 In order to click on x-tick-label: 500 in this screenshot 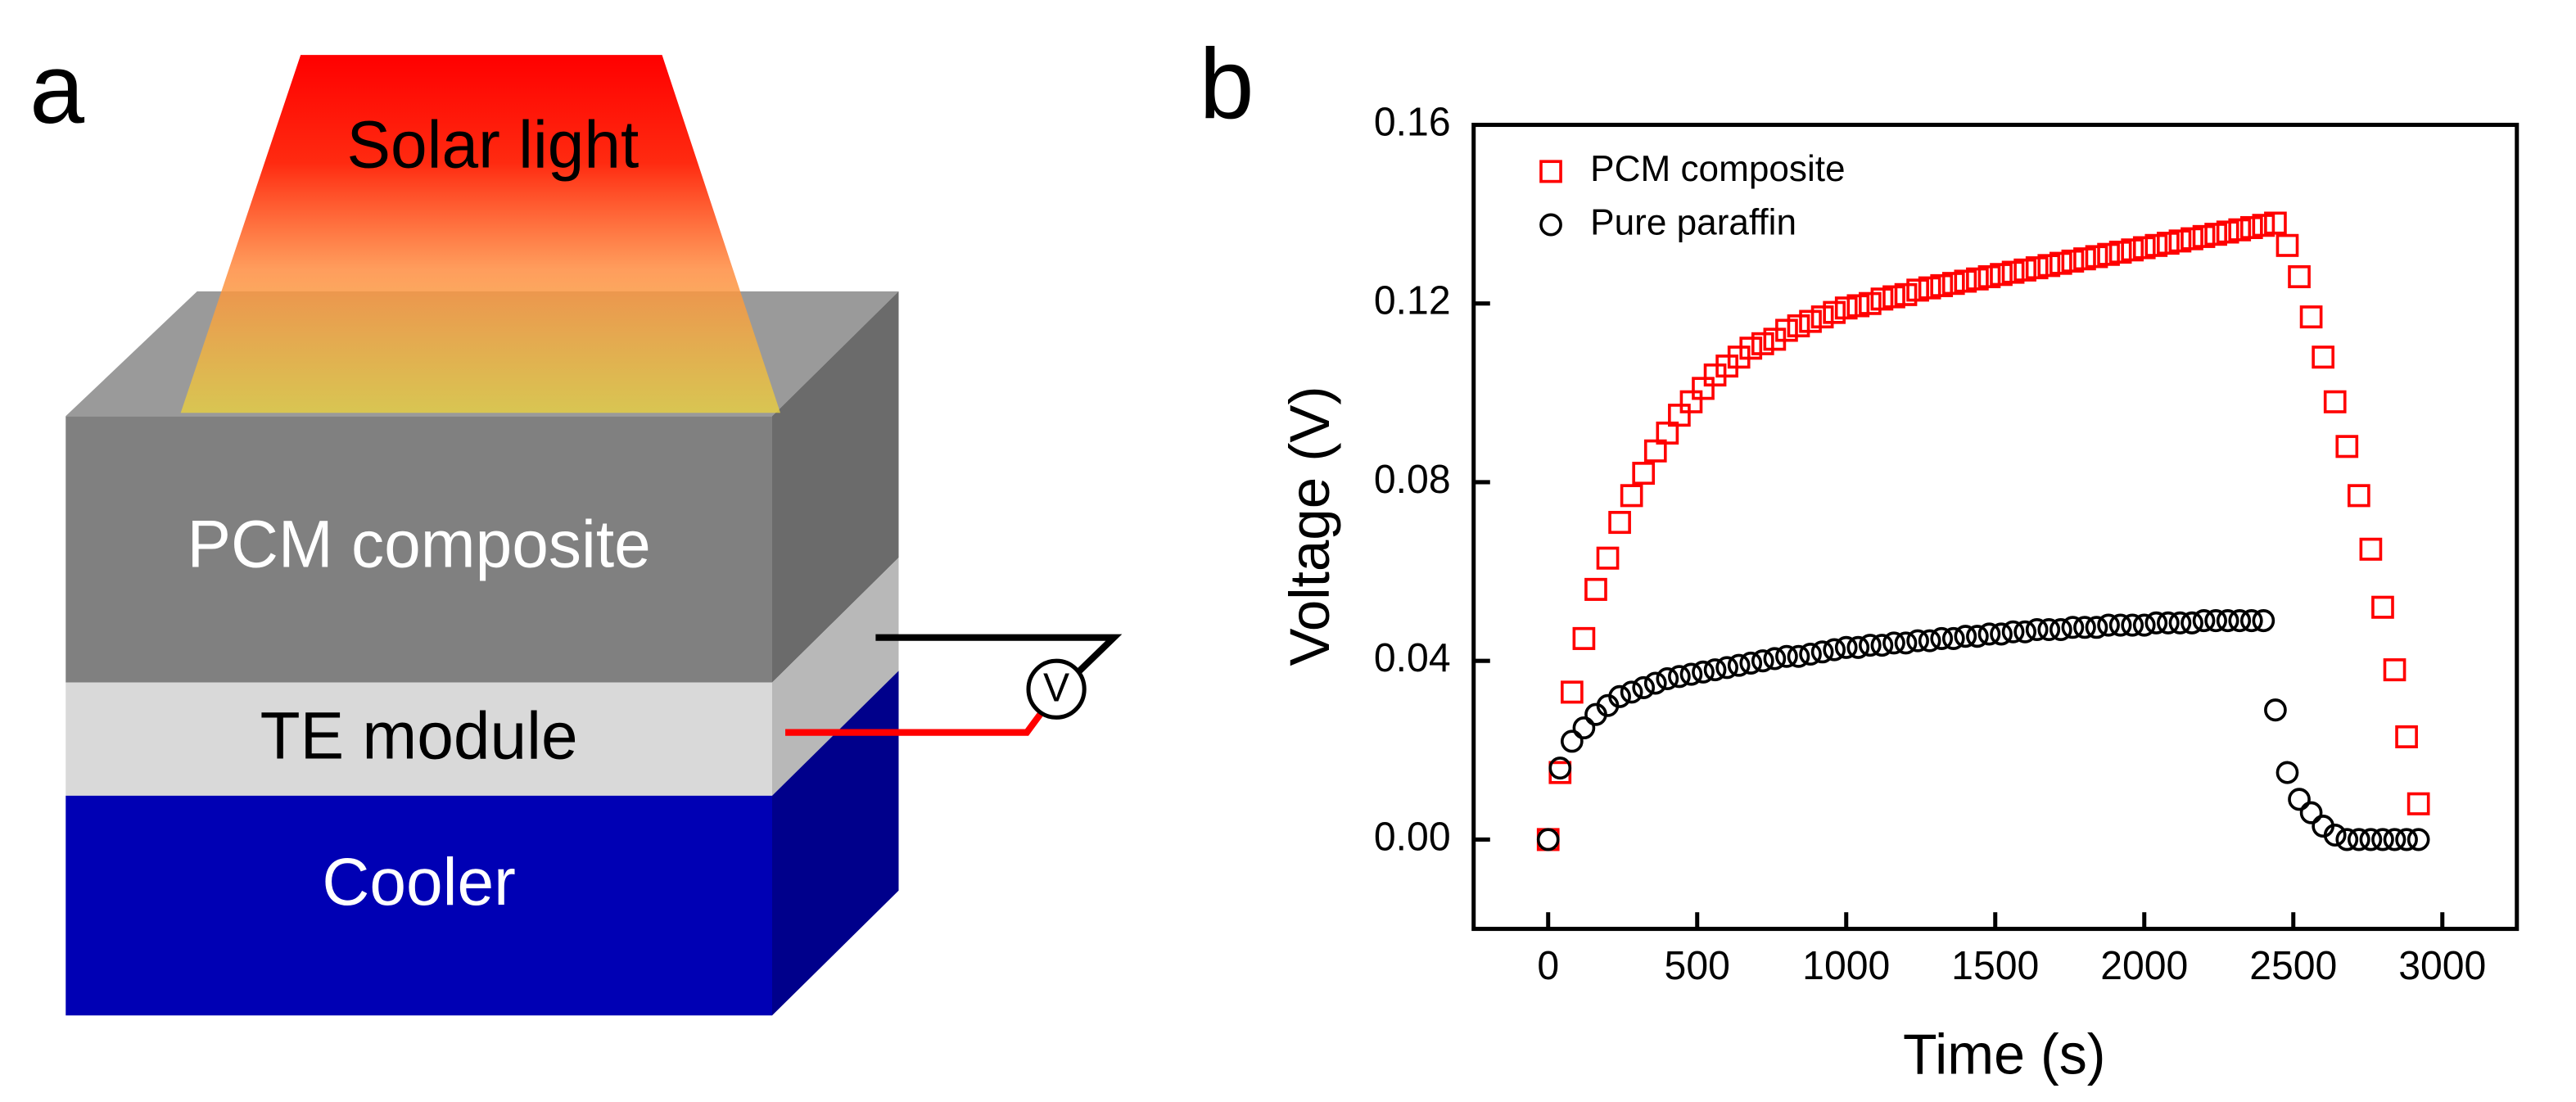, I will do `click(1698, 966)`.